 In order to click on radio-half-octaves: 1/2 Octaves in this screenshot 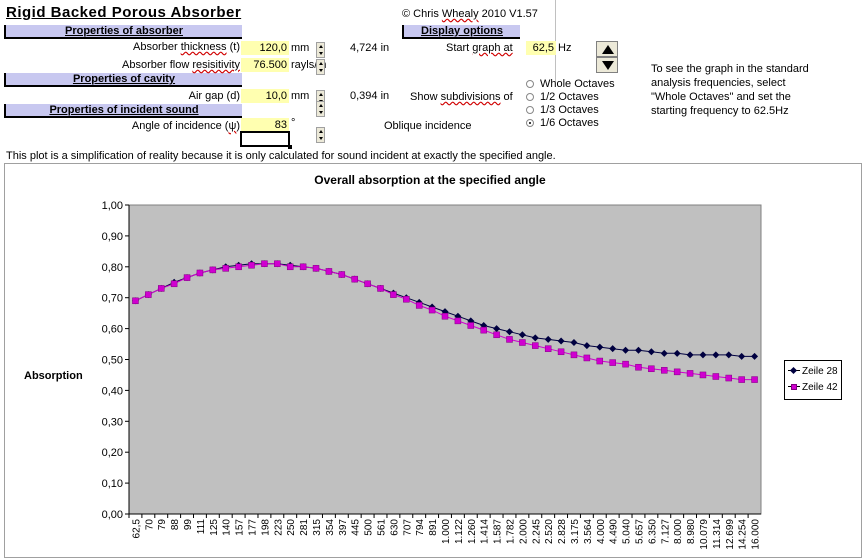, I will do `click(562, 97)`.